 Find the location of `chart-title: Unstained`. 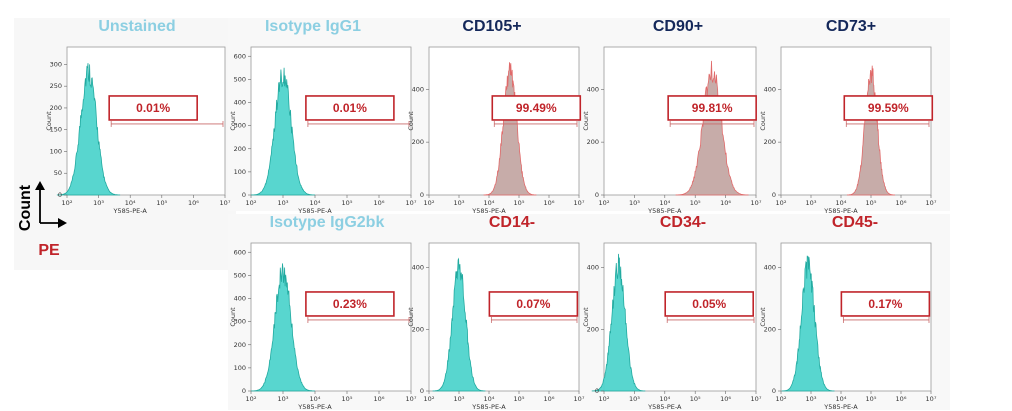

chart-title: Unstained is located at coordinates (136, 26).